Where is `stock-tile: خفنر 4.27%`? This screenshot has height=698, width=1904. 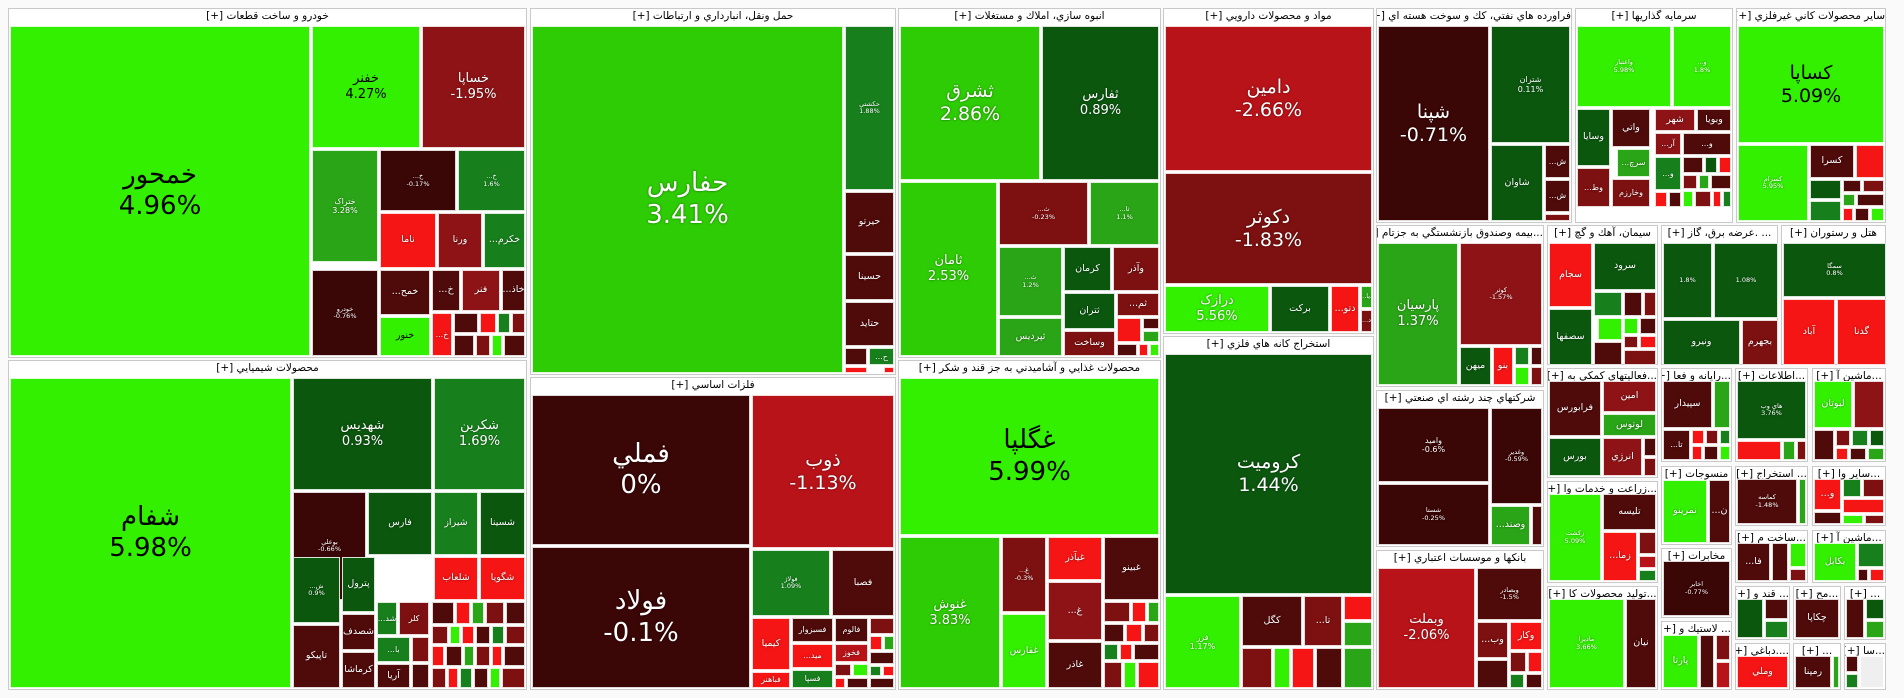 stock-tile: خفنر 4.27% is located at coordinates (366, 87).